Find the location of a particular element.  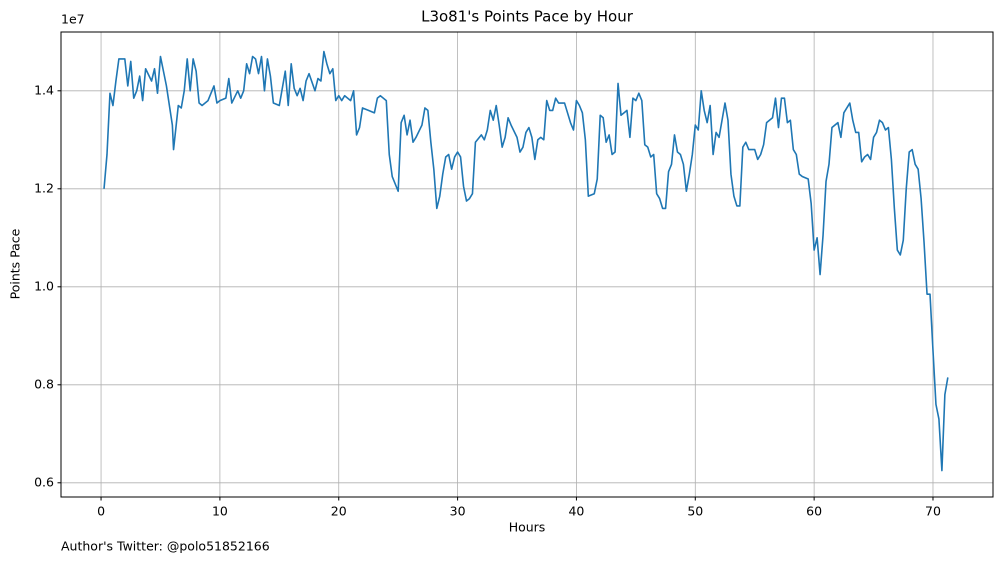

chart-title: L3o81's Points Pace by Hour is located at coordinates (527, 17).